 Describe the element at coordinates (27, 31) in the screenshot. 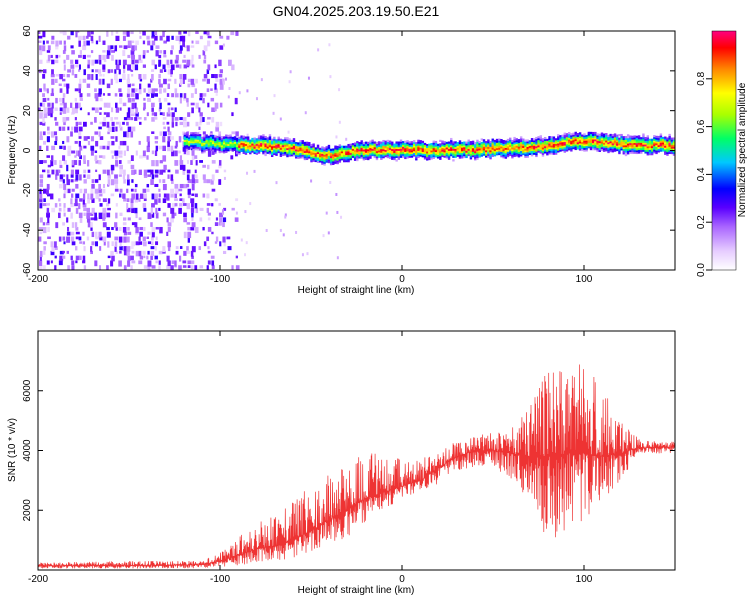

I see `spectrogram-y-tick-label: 60` at that location.